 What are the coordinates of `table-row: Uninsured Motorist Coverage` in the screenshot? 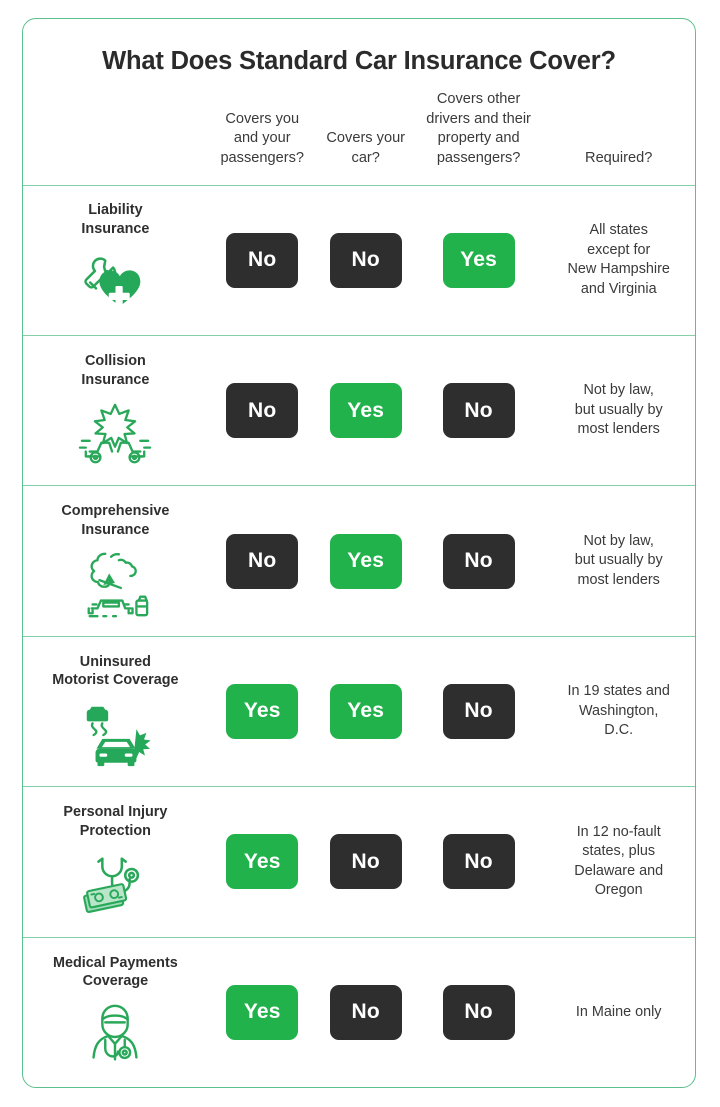 It's located at (359, 710).